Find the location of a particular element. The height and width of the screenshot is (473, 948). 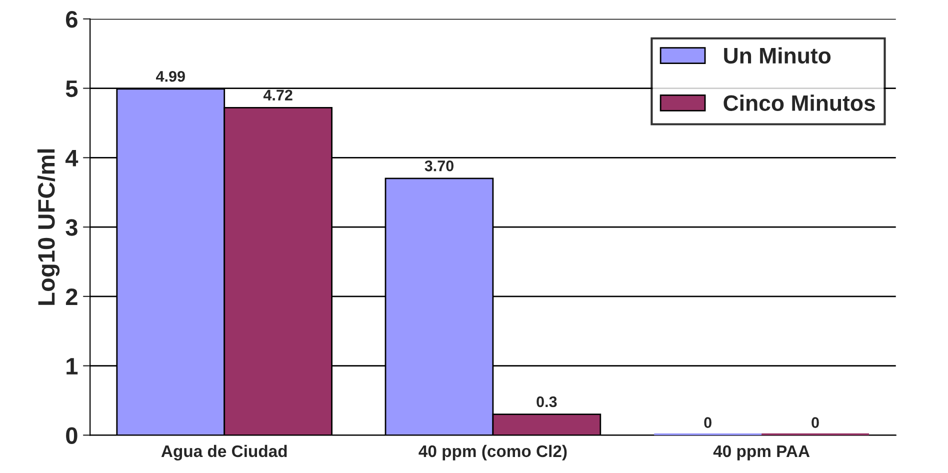

y-tick-label: 0 is located at coordinates (72, 435).